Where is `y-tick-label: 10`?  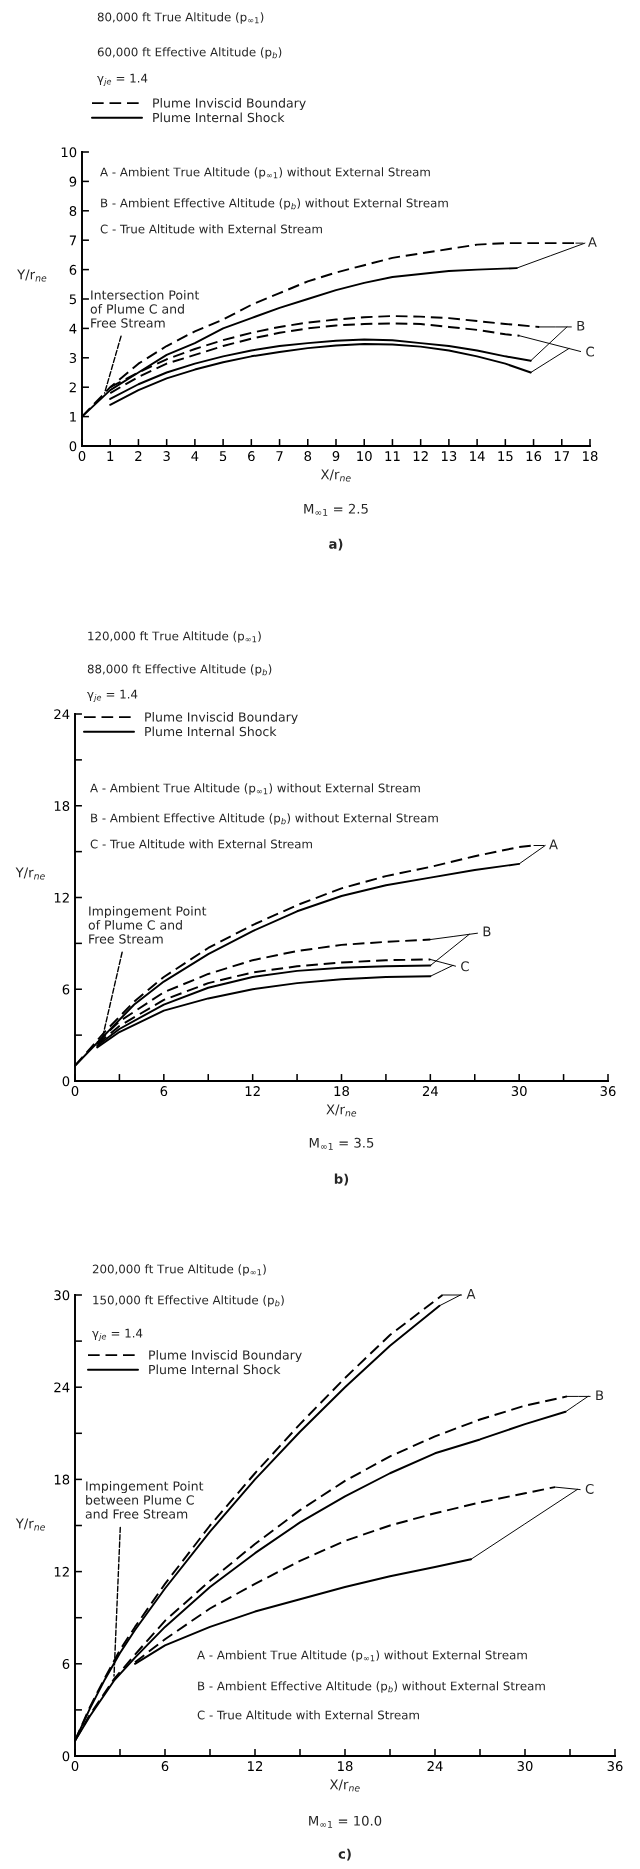 y-tick-label: 10 is located at coordinates (69, 152).